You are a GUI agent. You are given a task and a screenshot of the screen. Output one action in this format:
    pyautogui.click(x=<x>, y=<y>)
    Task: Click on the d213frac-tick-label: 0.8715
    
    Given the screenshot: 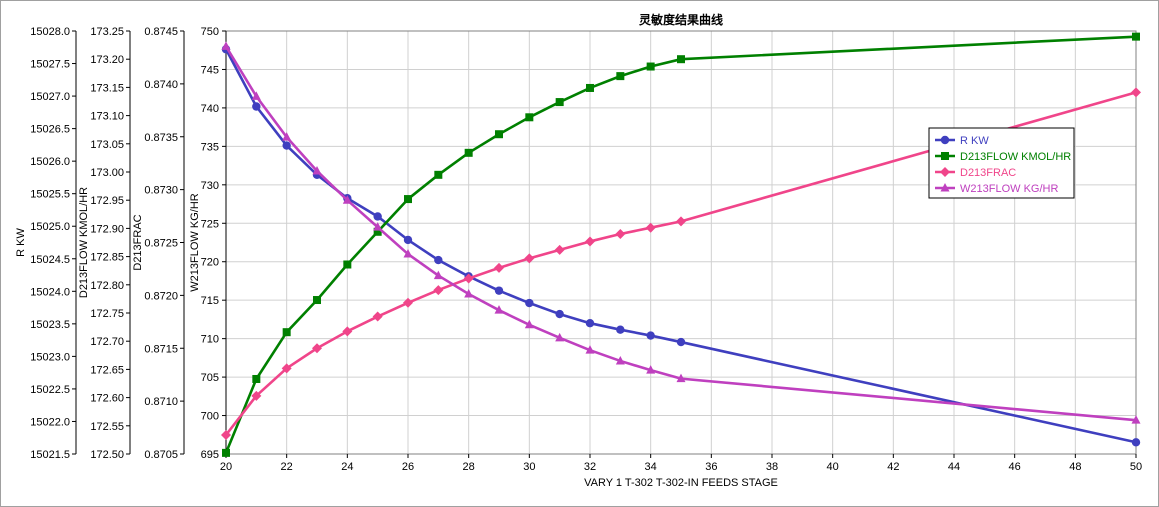 What is the action you would take?
    pyautogui.click(x=161, y=349)
    